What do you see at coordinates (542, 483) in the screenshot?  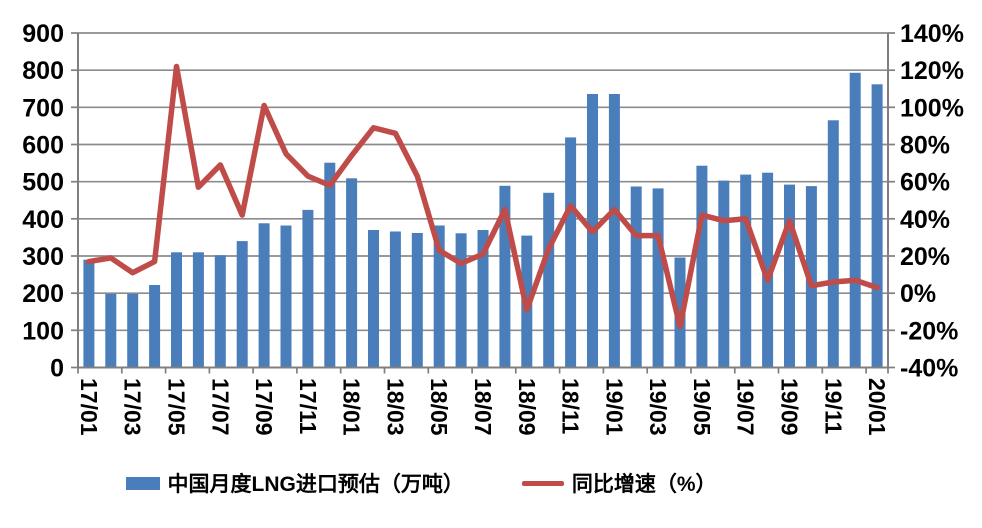 I see `line-series-swatch` at bounding box center [542, 483].